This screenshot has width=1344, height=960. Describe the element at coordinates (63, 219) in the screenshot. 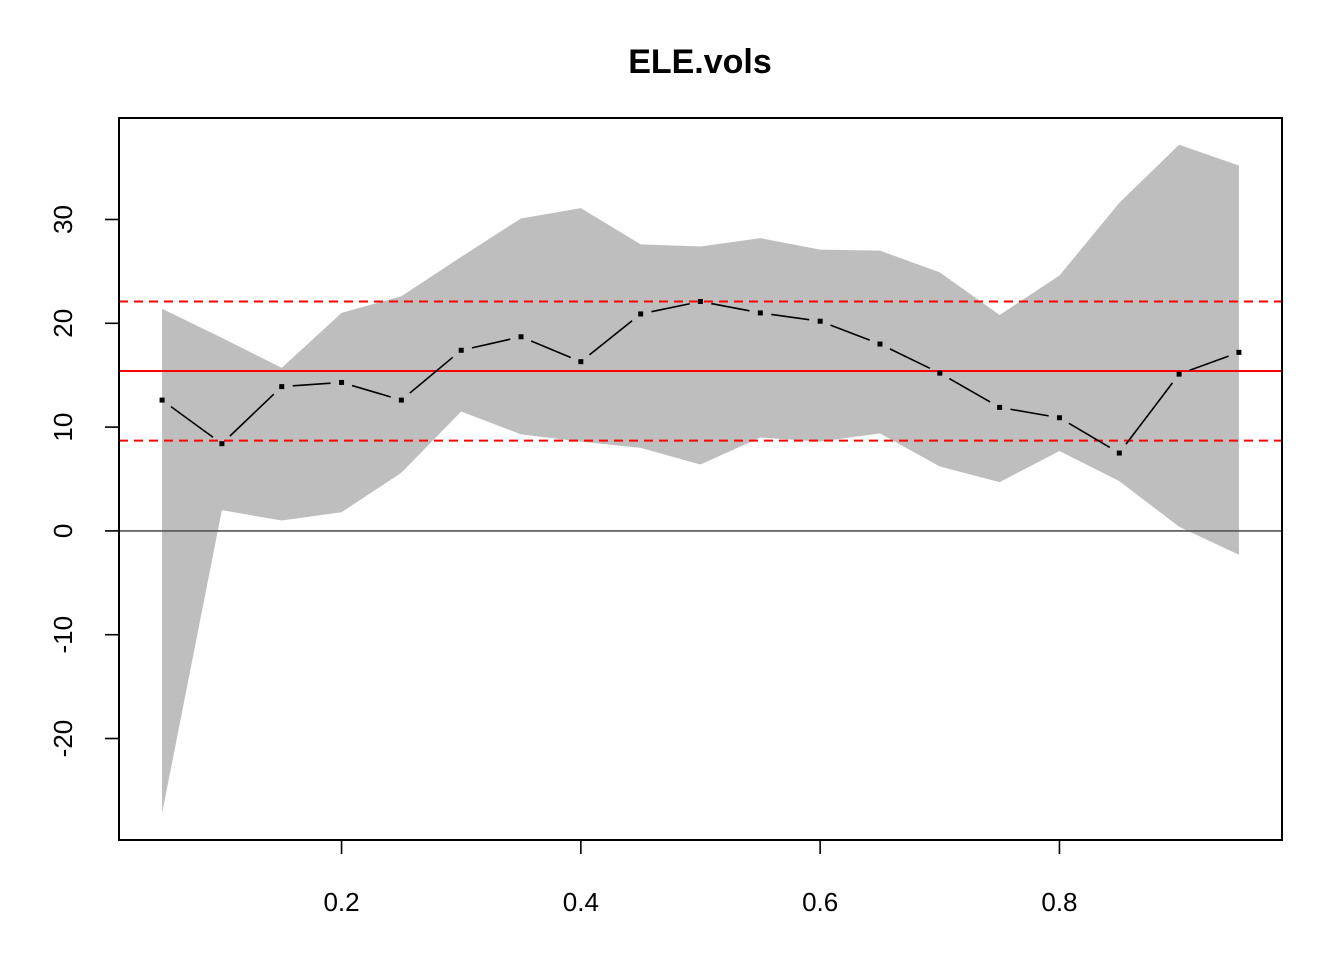

I see `y-tick-label: 30` at that location.